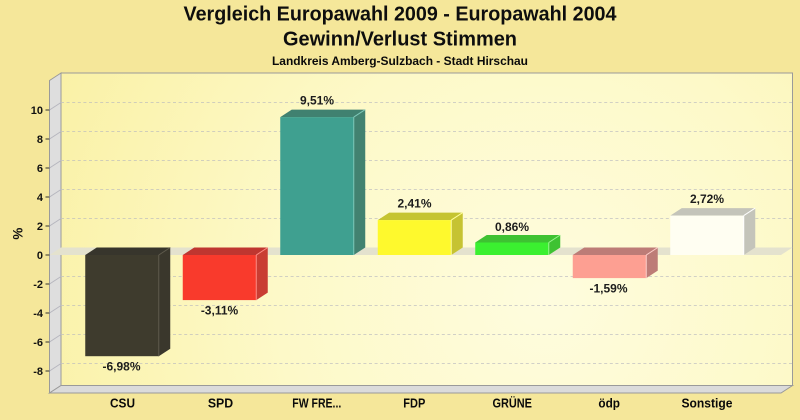 The image size is (800, 420). What do you see at coordinates (400, 40) in the screenshot?
I see `svg-text: Gewinn/Verlust Stimmen` at bounding box center [400, 40].